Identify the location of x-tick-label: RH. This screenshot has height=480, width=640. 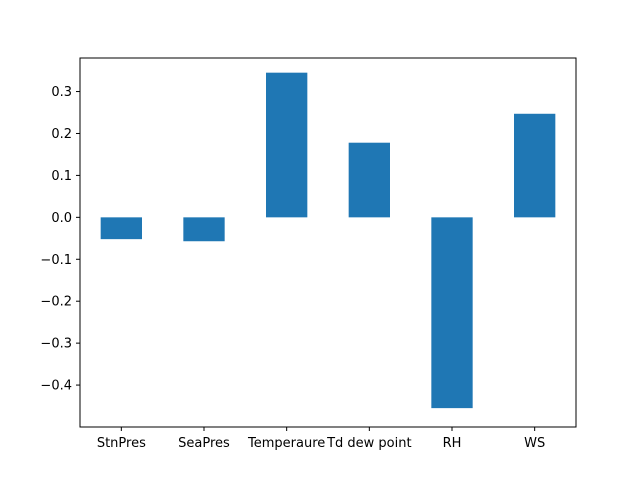
(452, 443).